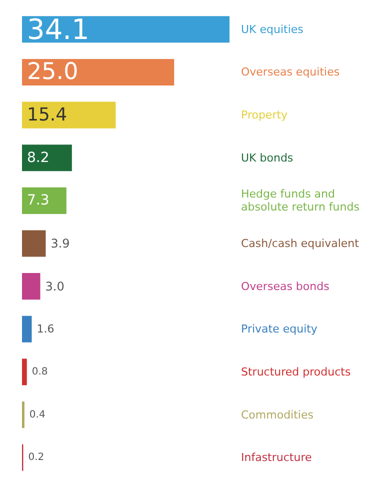  I want to click on data-label: 7.3, so click(38, 200).